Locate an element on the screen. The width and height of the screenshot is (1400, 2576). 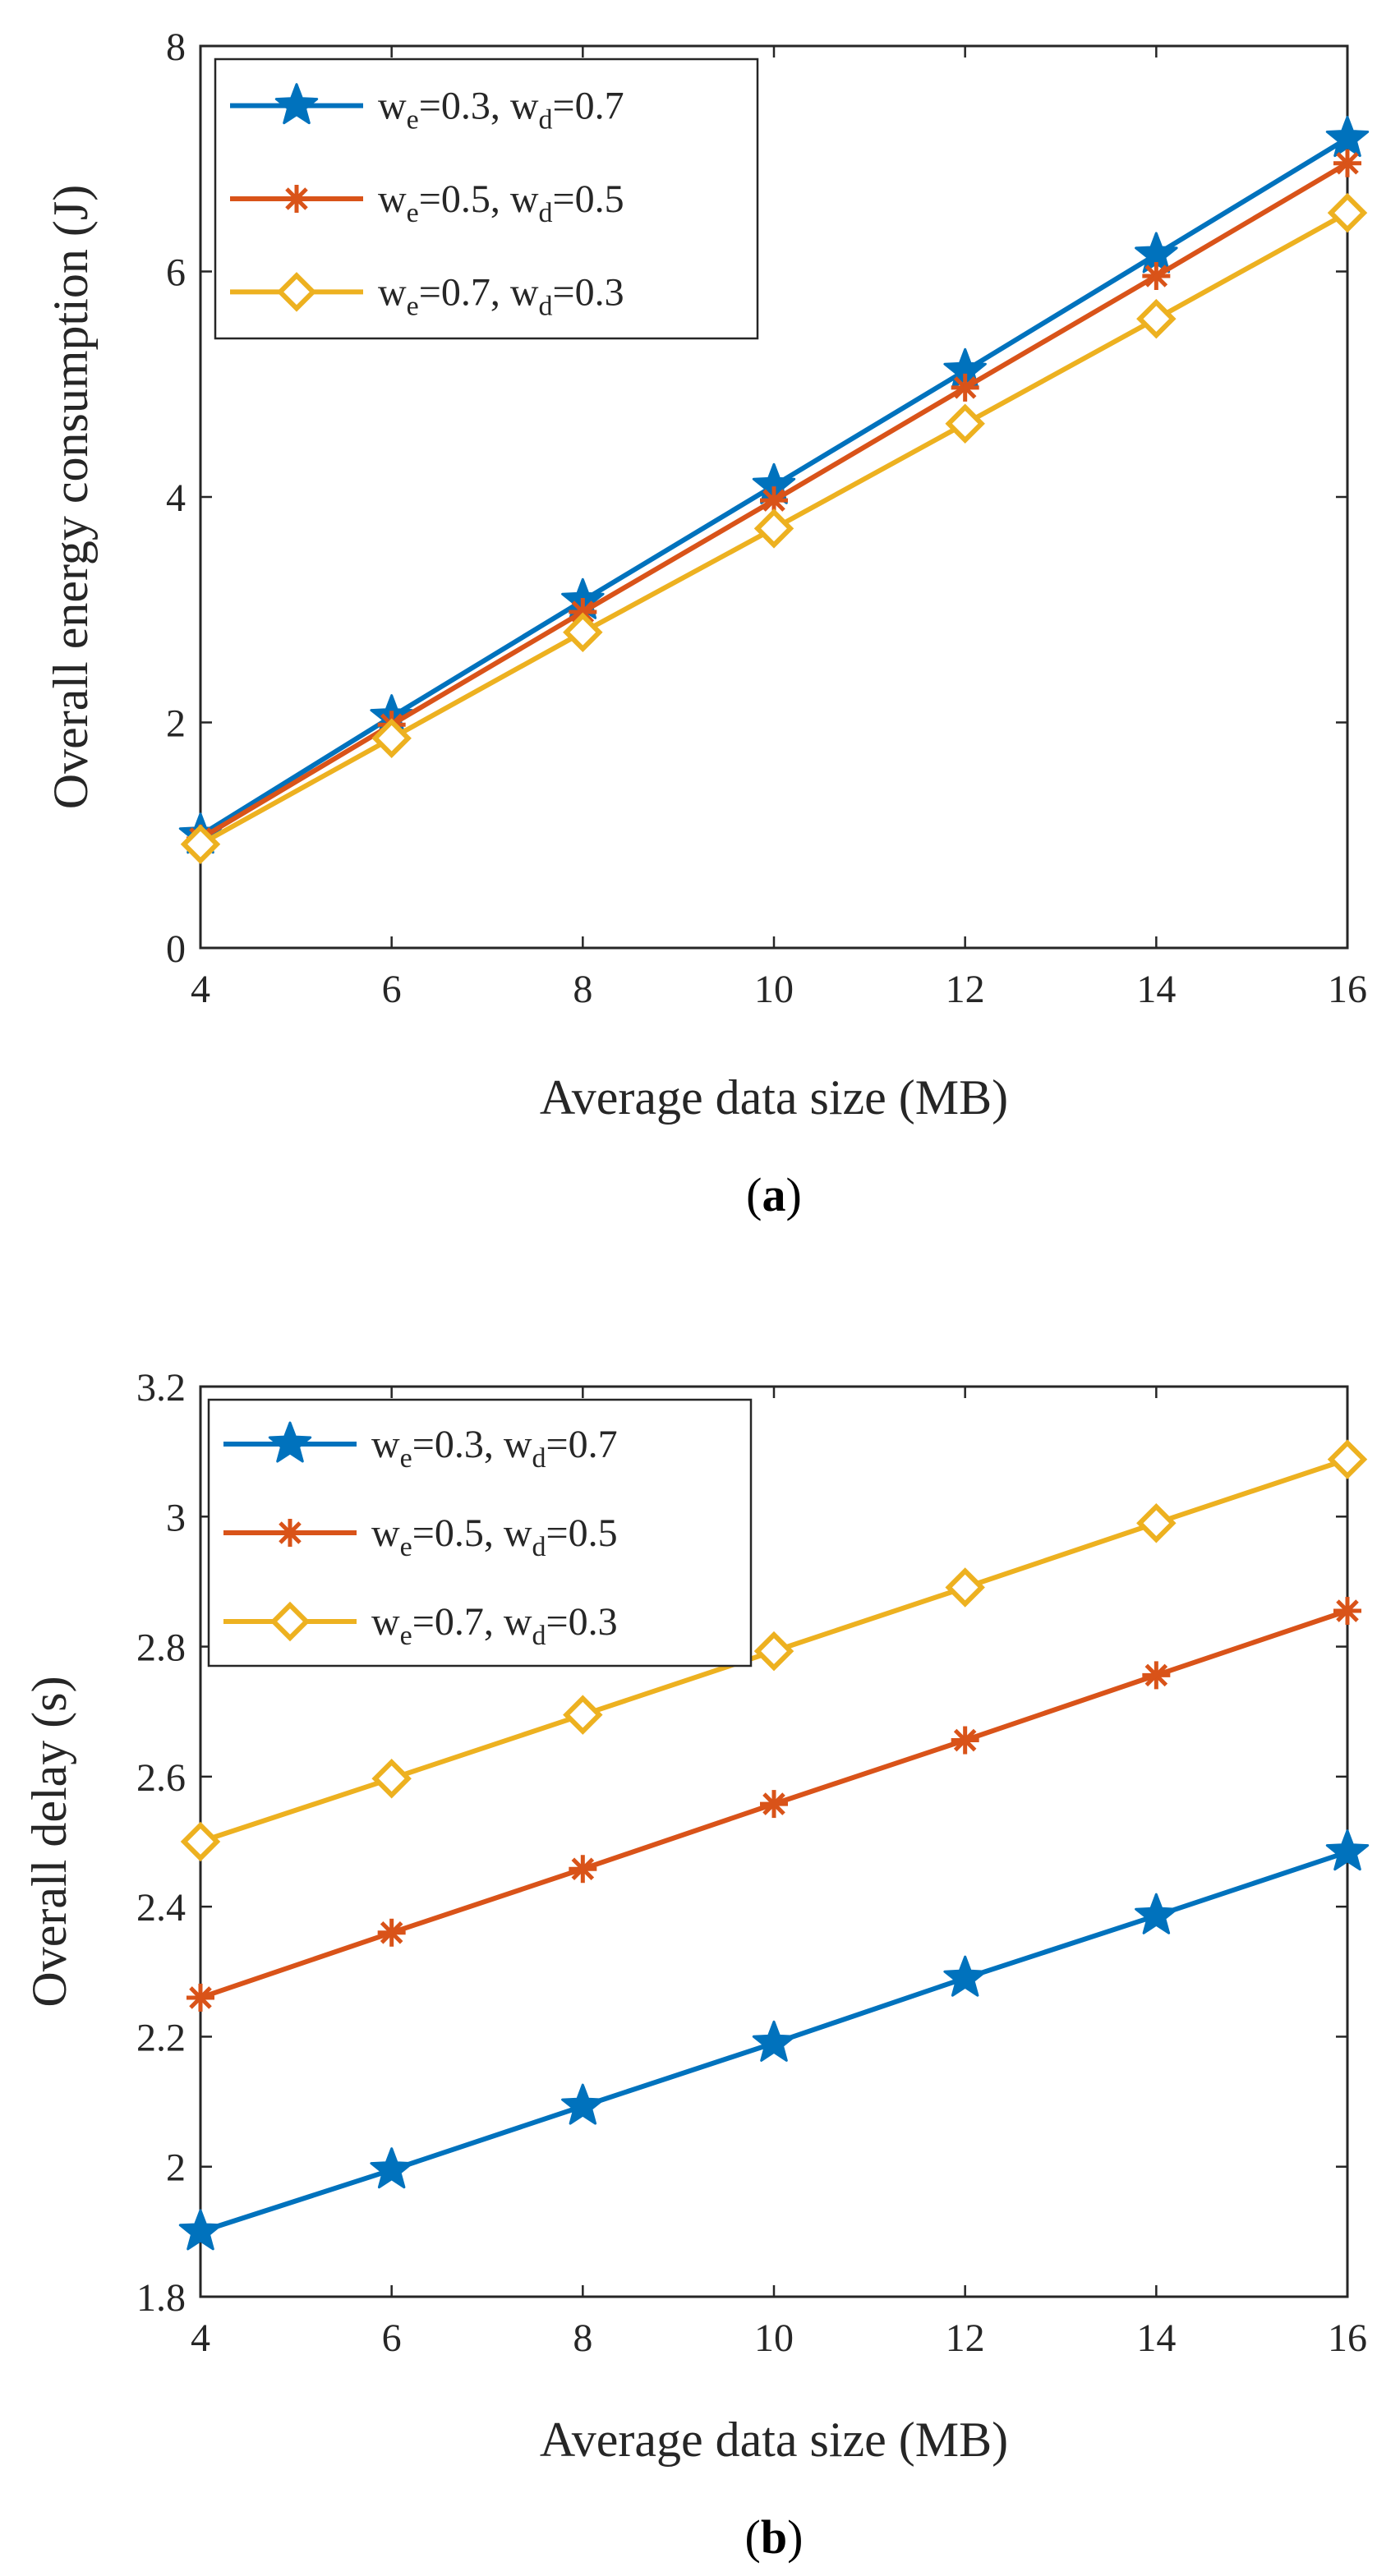
caption-letter: b is located at coordinates (774, 2537).